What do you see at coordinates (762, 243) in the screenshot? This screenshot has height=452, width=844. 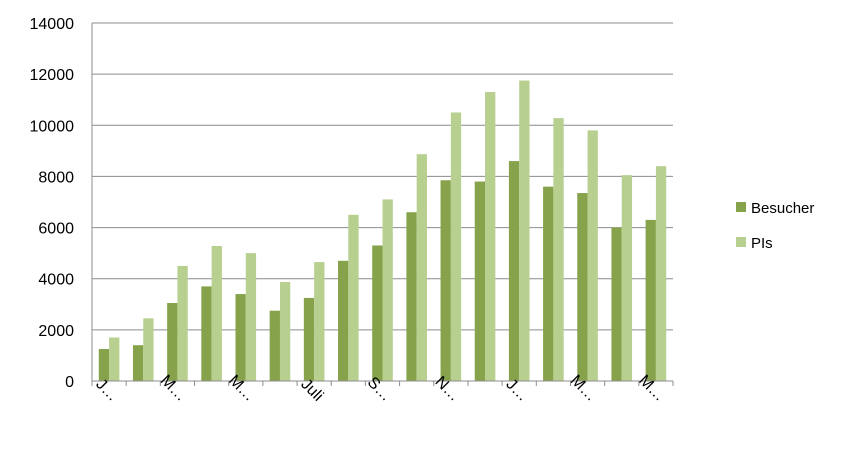 I see `legend-label: PIs` at bounding box center [762, 243].